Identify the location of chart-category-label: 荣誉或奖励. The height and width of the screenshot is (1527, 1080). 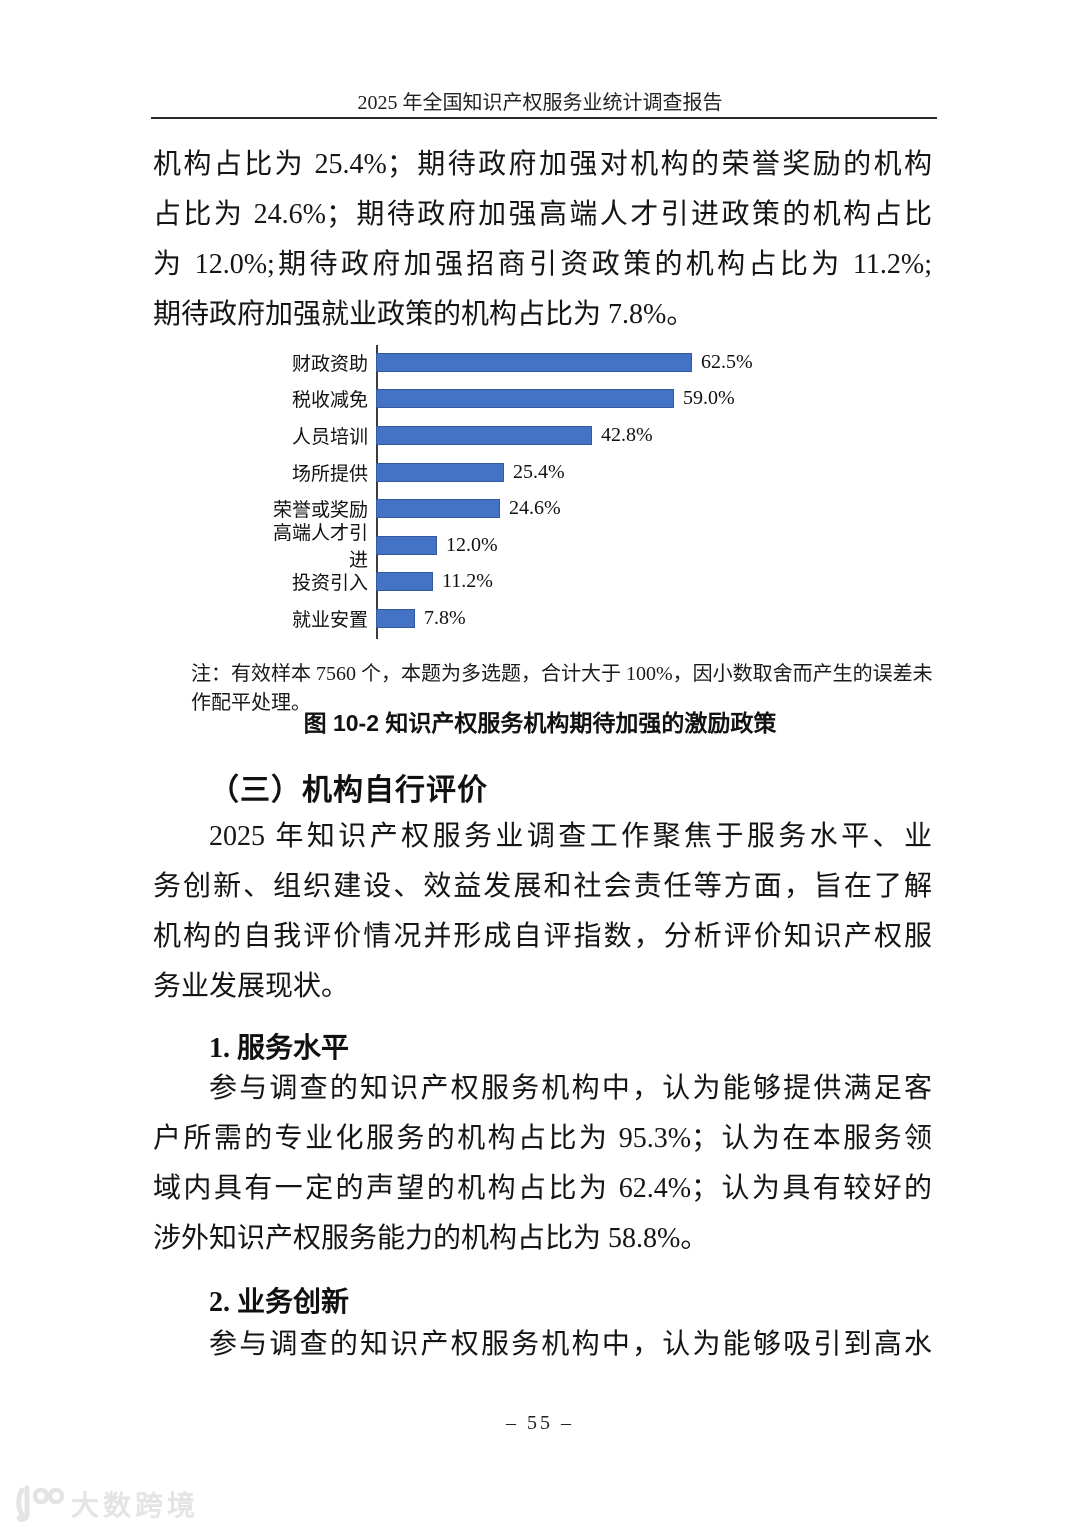
(320, 511).